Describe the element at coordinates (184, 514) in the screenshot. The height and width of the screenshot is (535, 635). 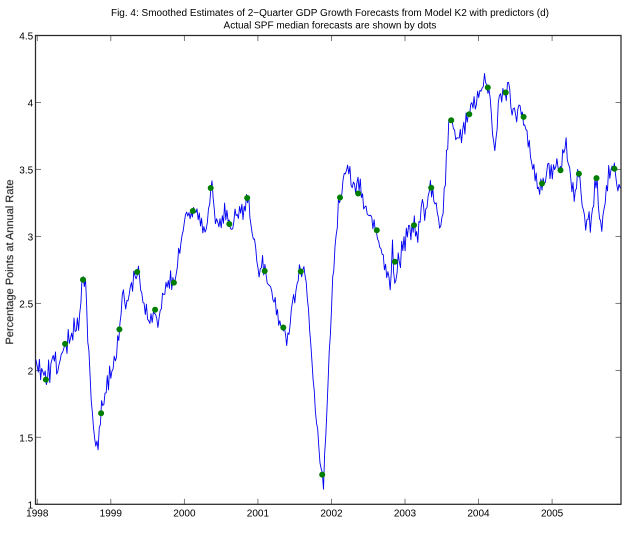
I see `svg-text: 2000` at that location.